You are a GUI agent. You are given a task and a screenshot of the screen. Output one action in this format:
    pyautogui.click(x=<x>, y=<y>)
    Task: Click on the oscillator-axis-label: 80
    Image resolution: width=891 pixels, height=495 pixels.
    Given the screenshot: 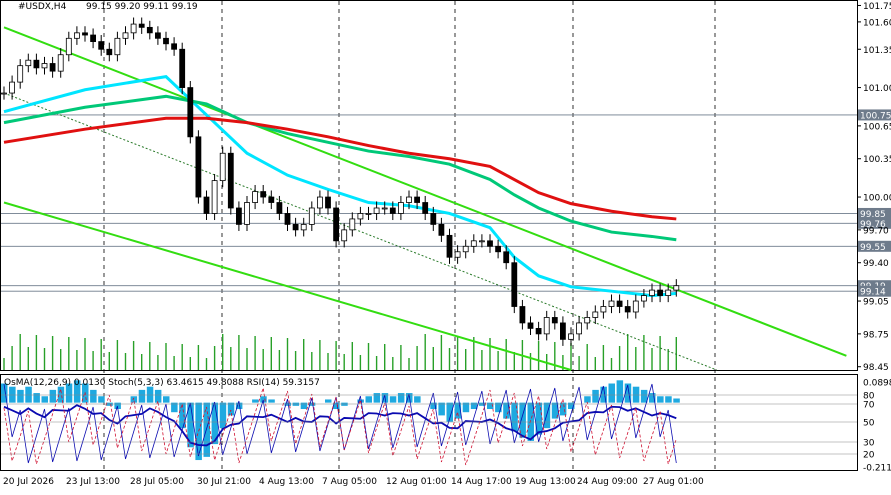 What is the action you would take?
    pyautogui.click(x=869, y=397)
    